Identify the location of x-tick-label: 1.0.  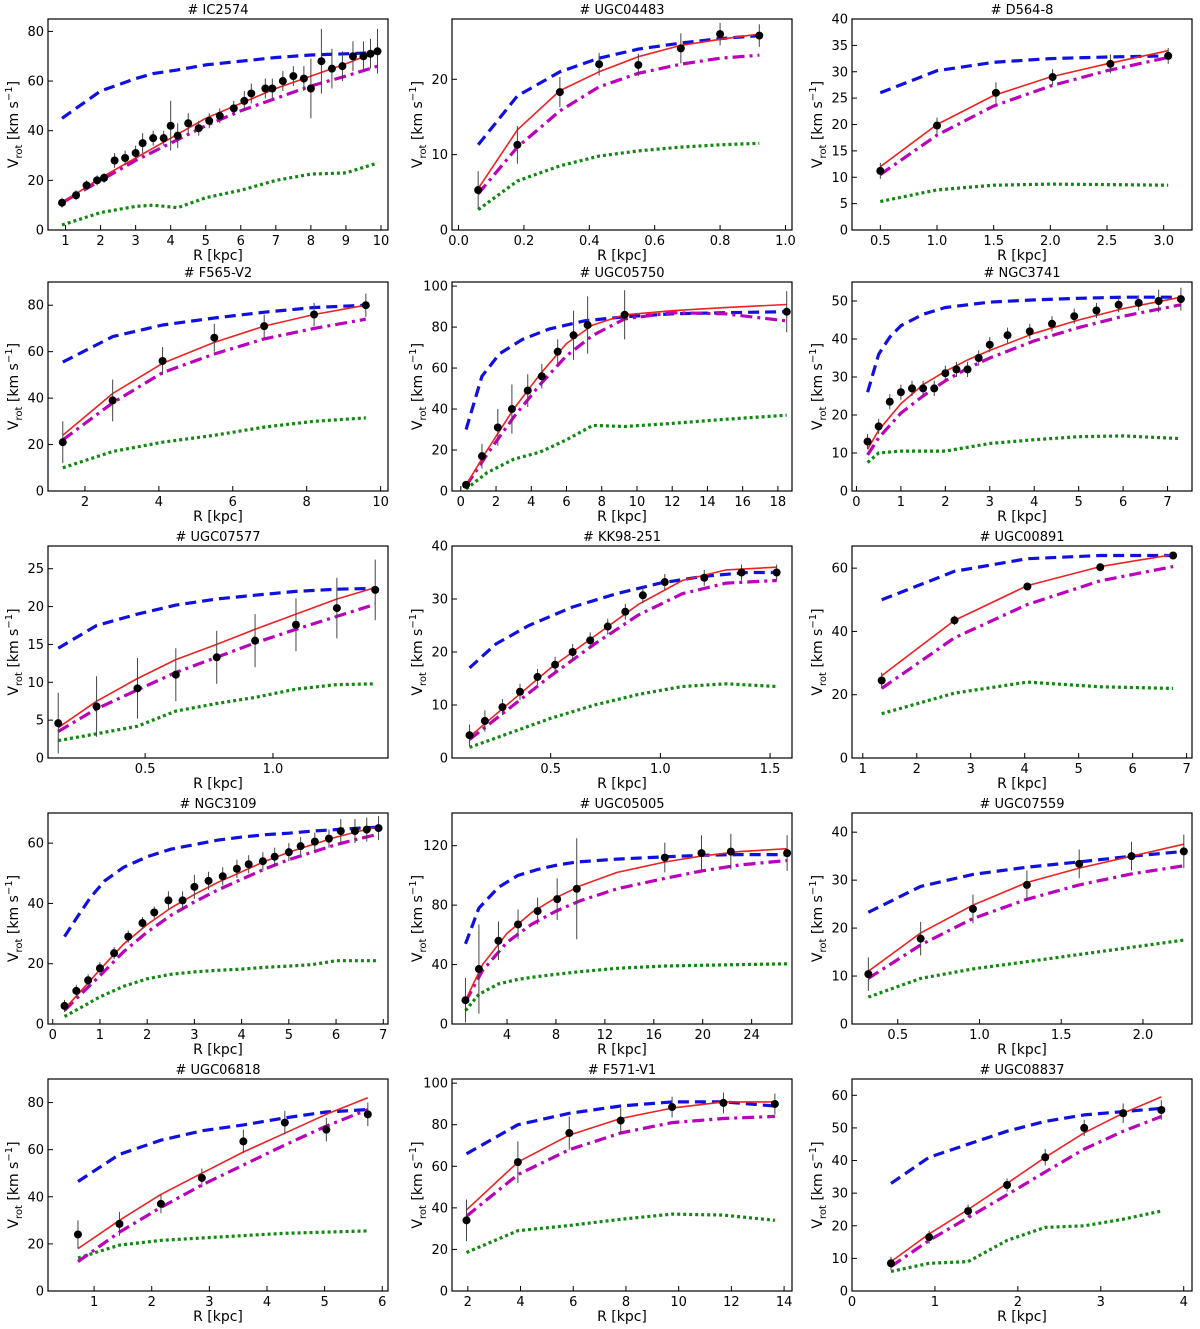
(979, 1035).